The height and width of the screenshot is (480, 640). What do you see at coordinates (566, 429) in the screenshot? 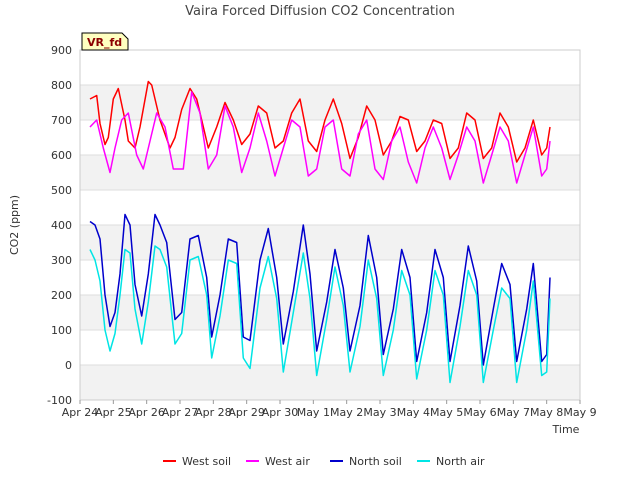
I see `x-axis-label: Time` at bounding box center [566, 429].